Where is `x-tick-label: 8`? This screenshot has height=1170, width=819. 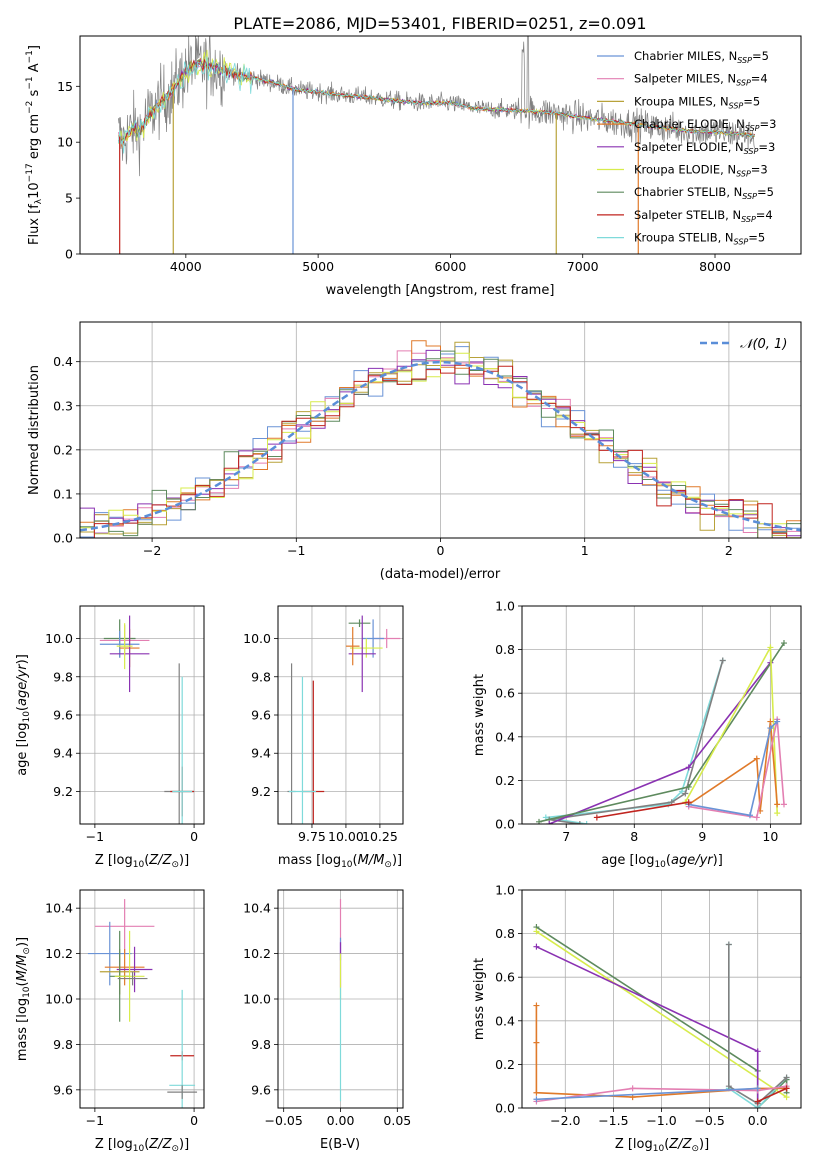
x-tick-label: 8 is located at coordinates (634, 836).